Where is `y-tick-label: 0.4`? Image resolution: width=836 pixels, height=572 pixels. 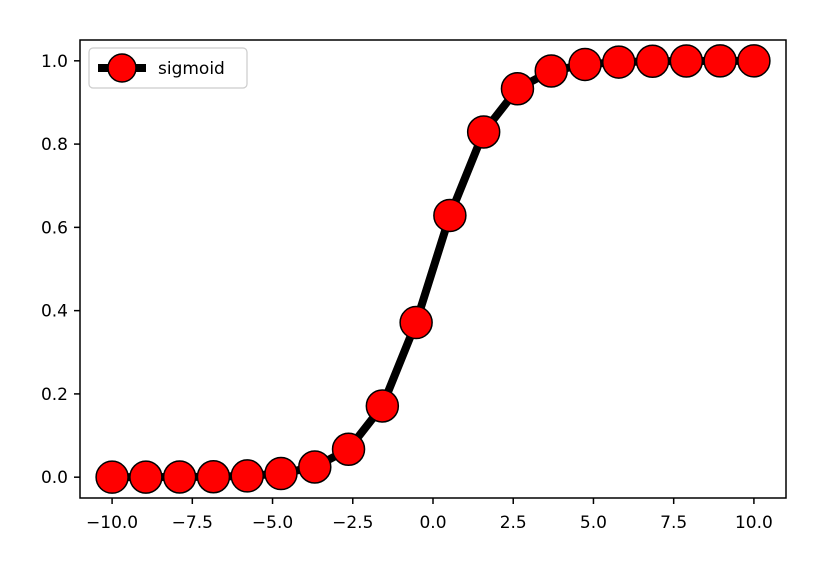
y-tick-label: 0.4 is located at coordinates (54, 312).